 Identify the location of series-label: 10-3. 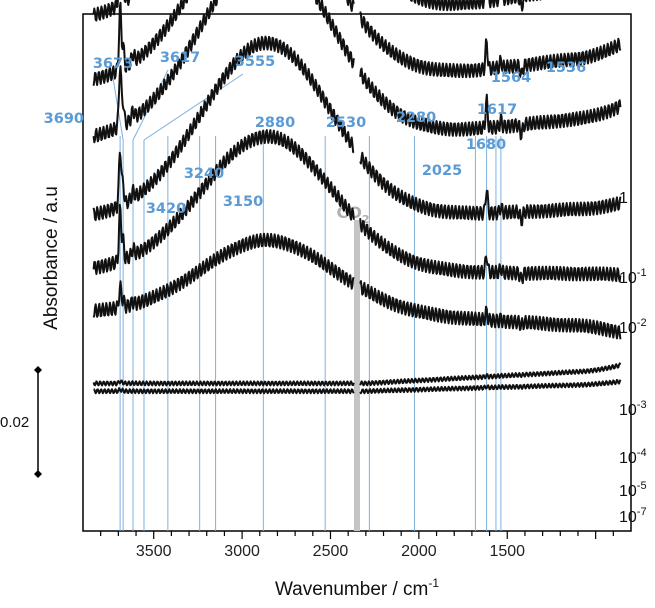
(633, 409).